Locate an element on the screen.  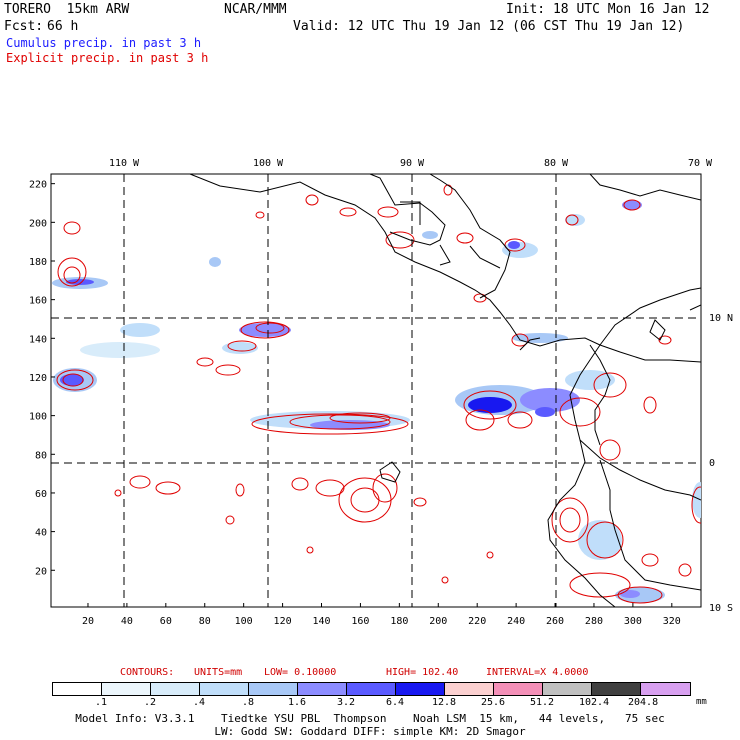
bottom-tick-label: 60 is located at coordinates (166, 621).